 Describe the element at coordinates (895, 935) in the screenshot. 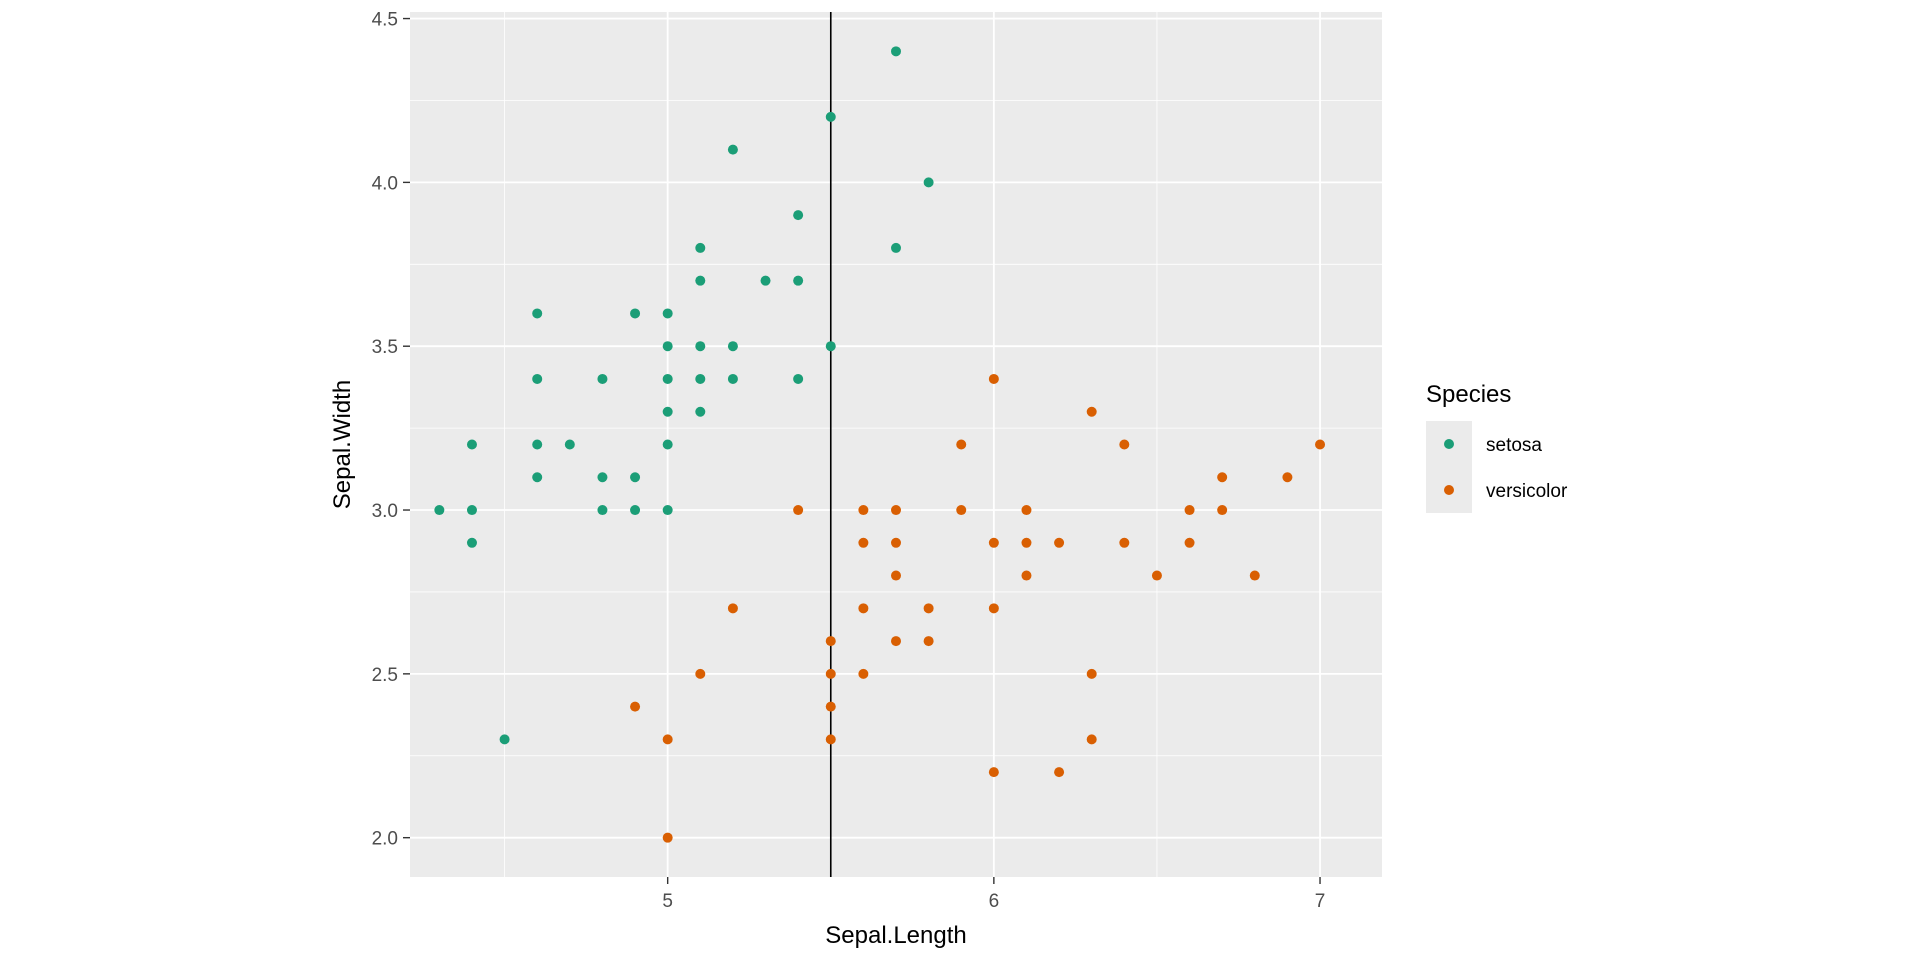

I see `x-axis-title: Sepal.Length` at that location.